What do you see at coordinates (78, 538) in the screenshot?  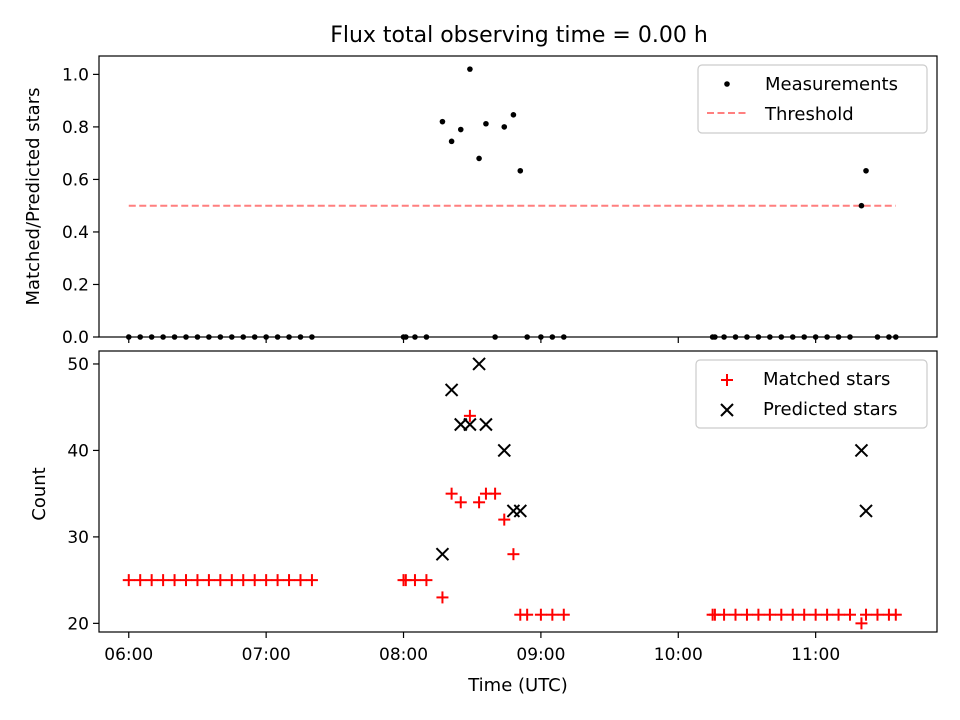 I see `count-y-tick-label: 30` at bounding box center [78, 538].